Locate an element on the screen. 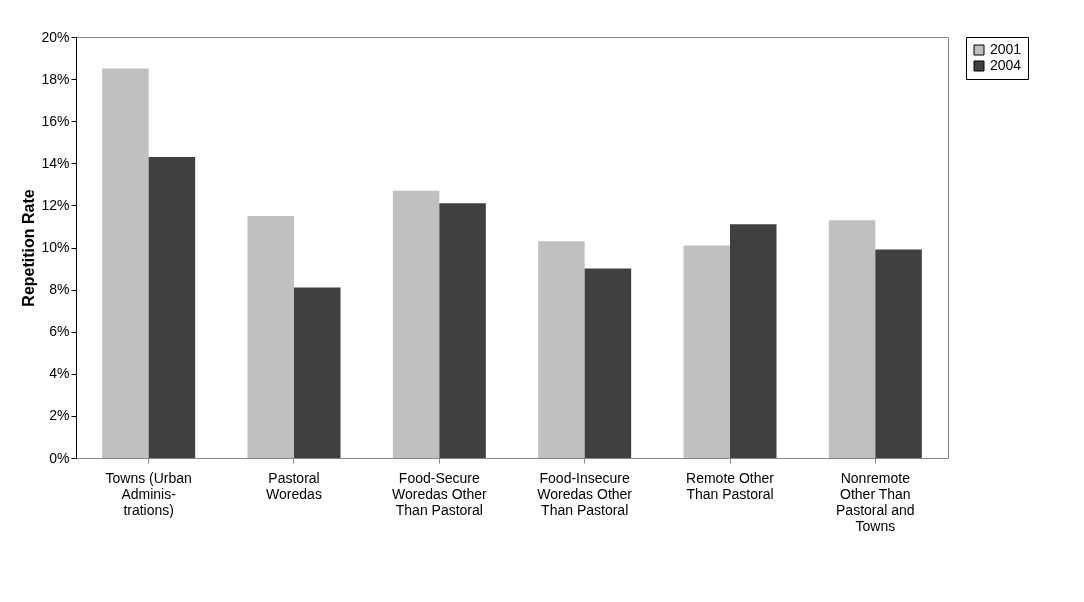  legend-label: 2001 is located at coordinates (1006, 49).